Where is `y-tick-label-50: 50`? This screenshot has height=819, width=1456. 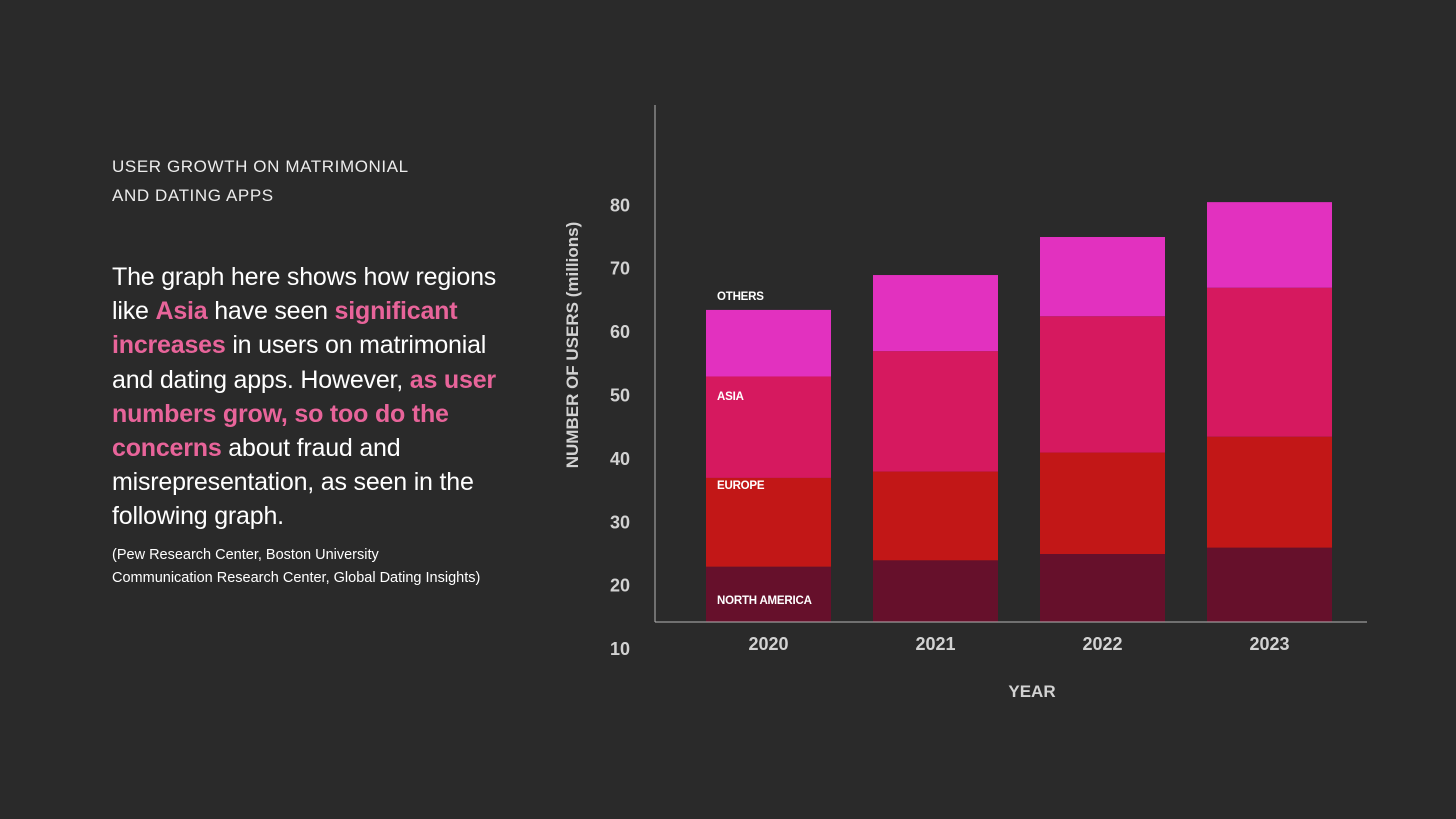
y-tick-label-50: 50 is located at coordinates (620, 396).